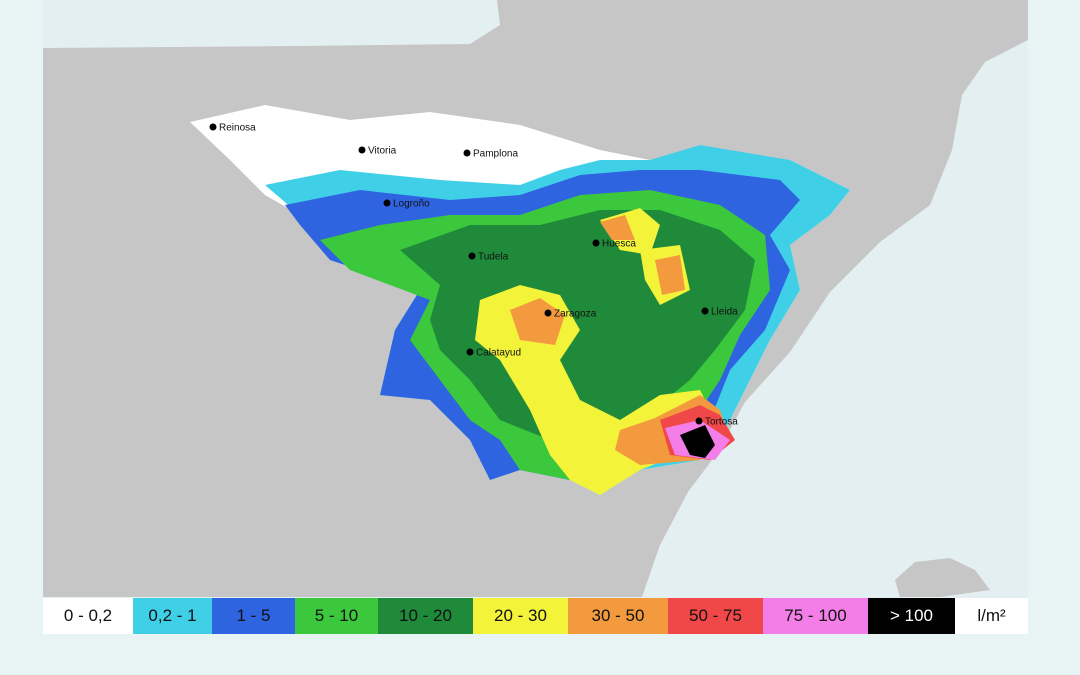 The image size is (1080, 675). What do you see at coordinates (911, 616) in the screenshot?
I see `legend-item: > 100` at bounding box center [911, 616].